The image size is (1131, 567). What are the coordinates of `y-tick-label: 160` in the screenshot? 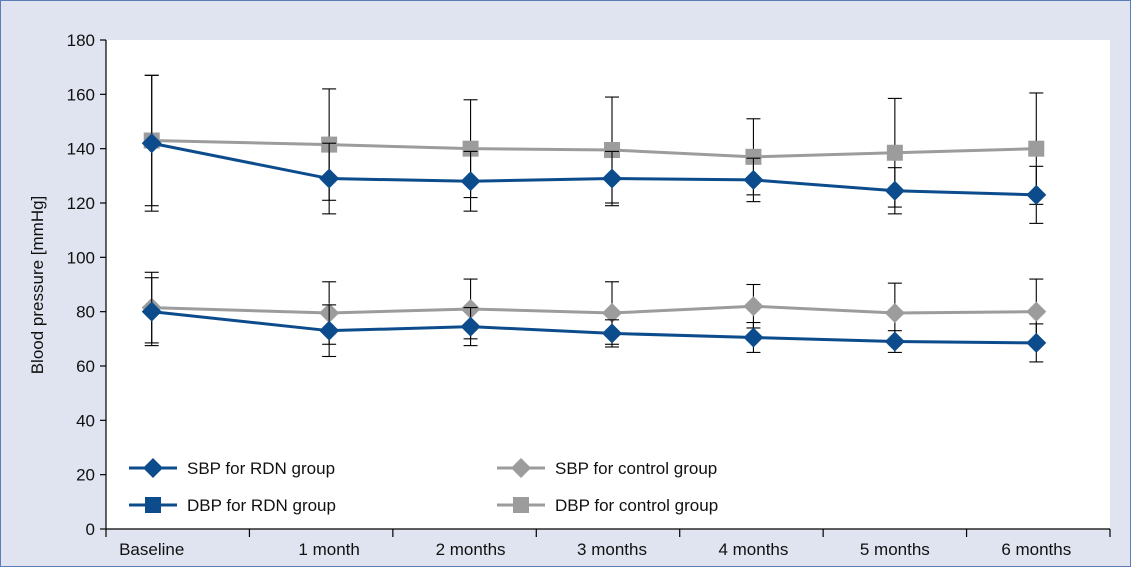 It's located at (81, 94).